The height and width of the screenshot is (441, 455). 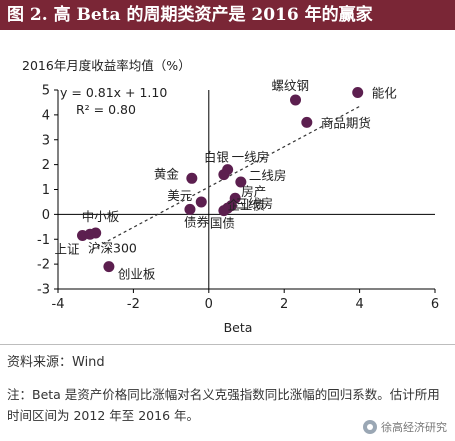 What do you see at coordinates (46, 115) in the screenshot?
I see `y-tick-label: 4` at bounding box center [46, 115].